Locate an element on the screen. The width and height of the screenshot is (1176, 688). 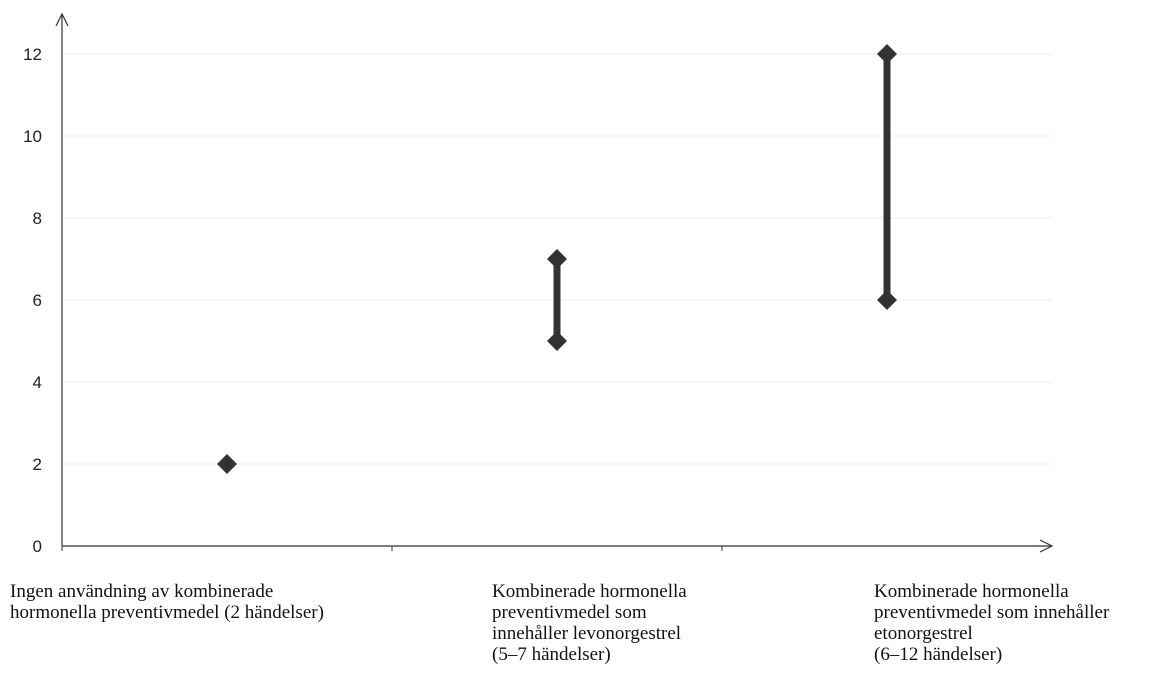
y-tick-label: 0 is located at coordinates (37, 546).